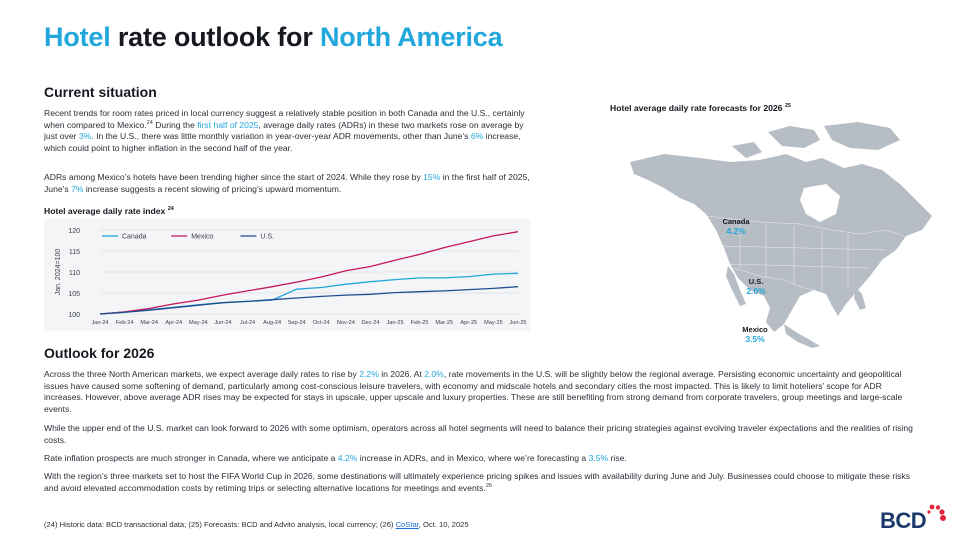  What do you see at coordinates (736, 286) in the screenshot?
I see `map-baja` at bounding box center [736, 286].